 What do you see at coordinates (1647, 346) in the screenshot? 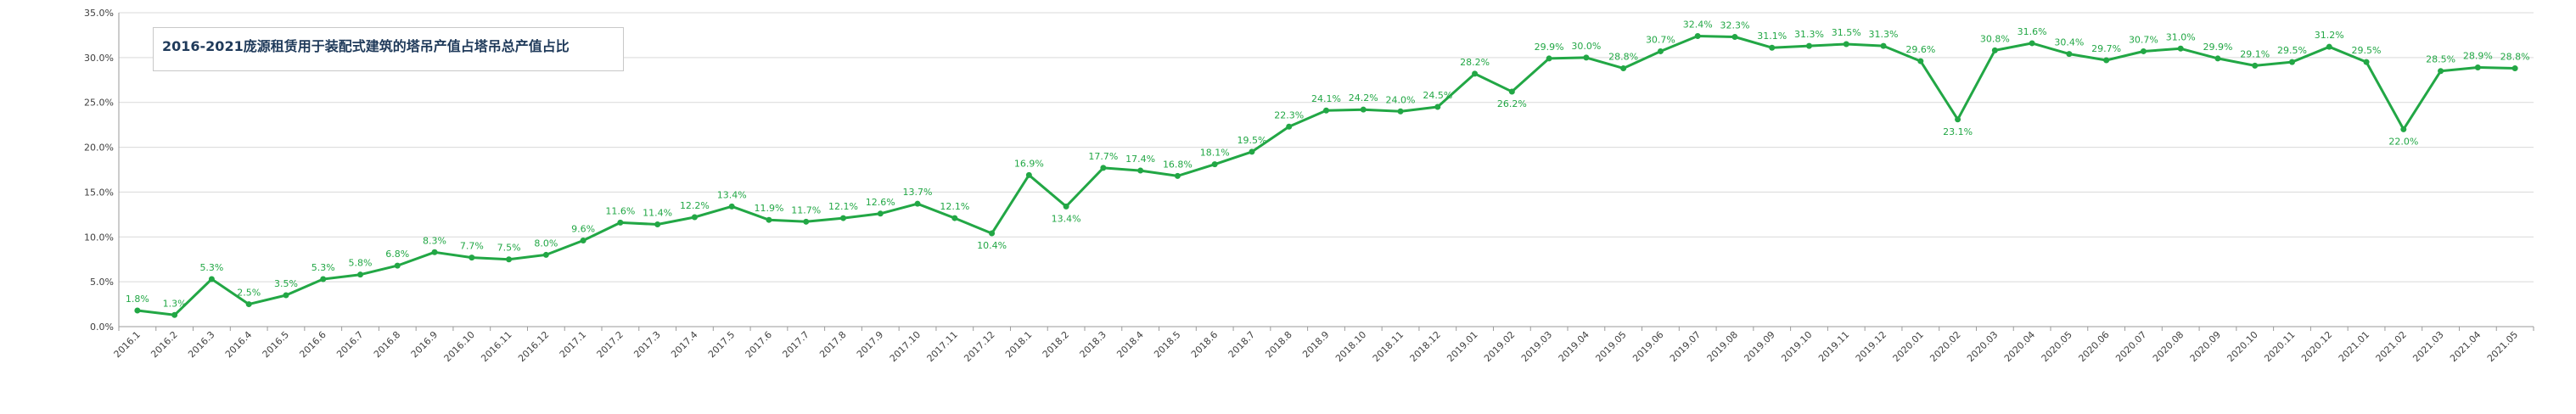
I see `x-tick-label: 2019.06` at bounding box center [1647, 346].